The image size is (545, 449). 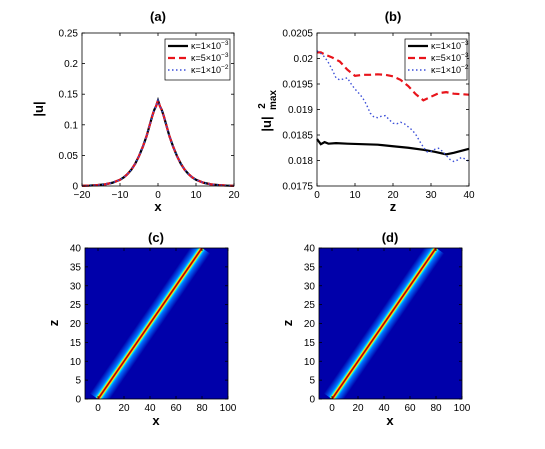 I want to click on panel-b-series-3-line, so click(x=393, y=106).